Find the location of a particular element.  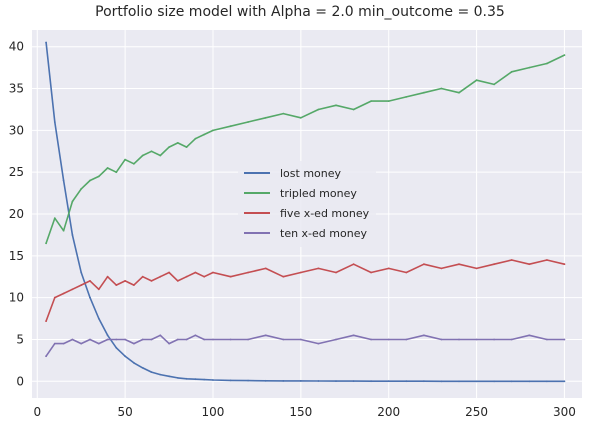

x-tick-label: 150 is located at coordinates (300, 412).